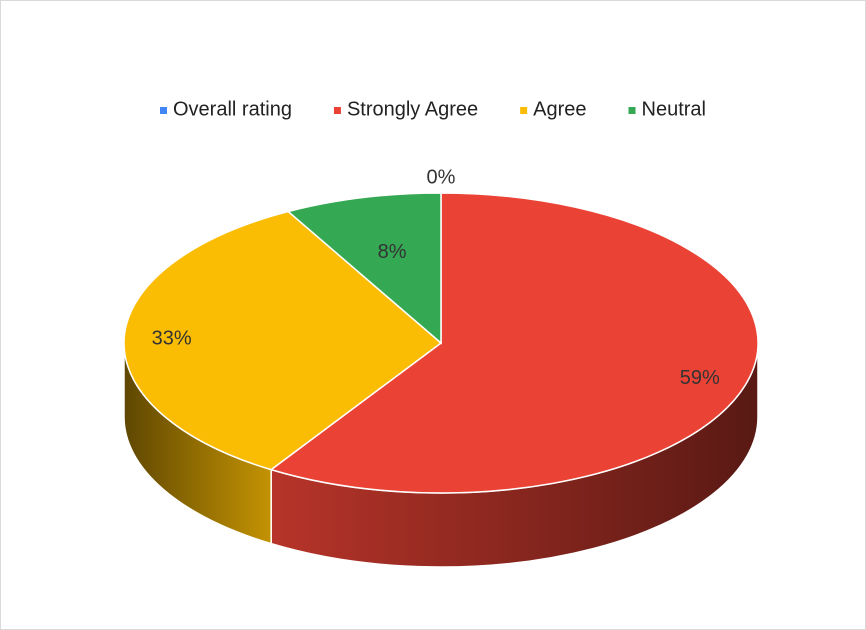  I want to click on value-label: 59%, so click(700, 378).